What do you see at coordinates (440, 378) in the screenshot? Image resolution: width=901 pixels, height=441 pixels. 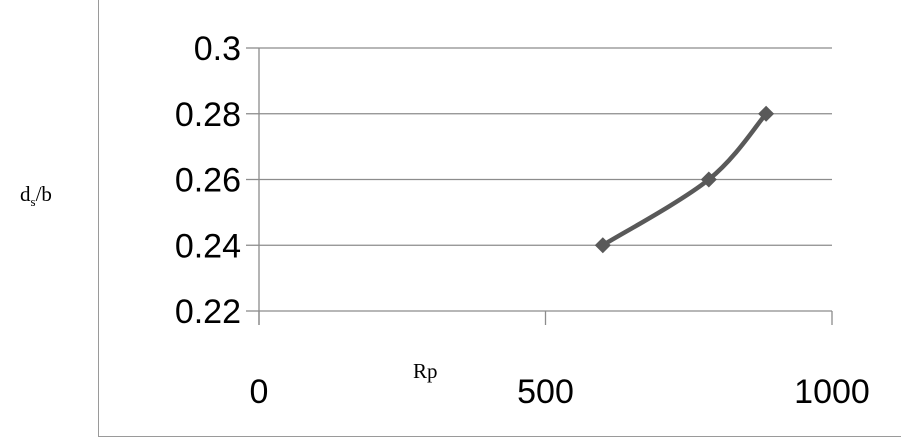 I see `x-axis-label-box` at bounding box center [440, 378].